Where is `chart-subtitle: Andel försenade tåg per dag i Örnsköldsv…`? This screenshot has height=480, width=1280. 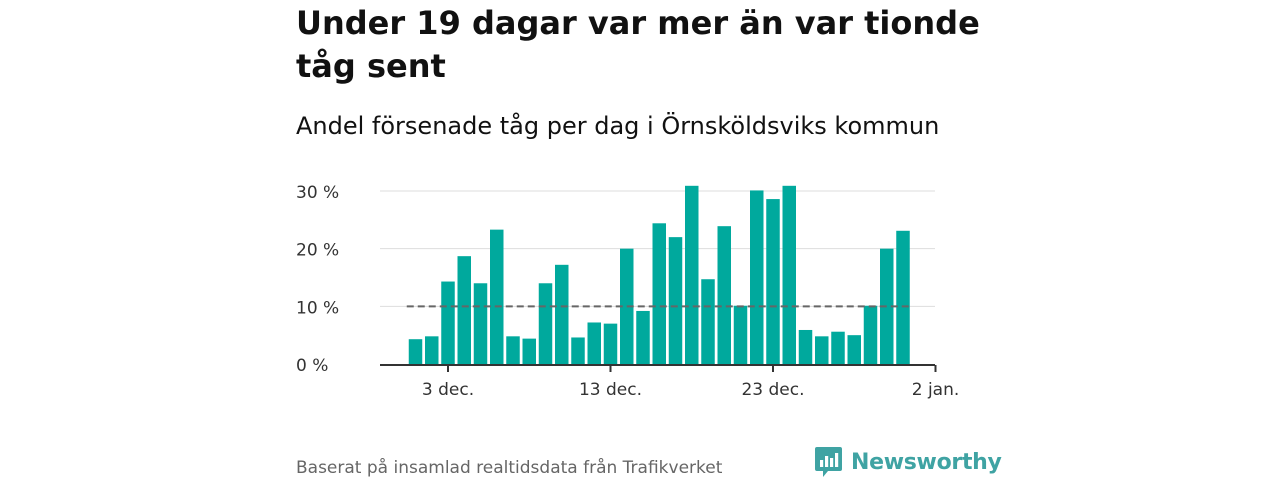 chart-subtitle: Andel försenade tåg per dag i Örnsköldsv… is located at coordinates (618, 126).